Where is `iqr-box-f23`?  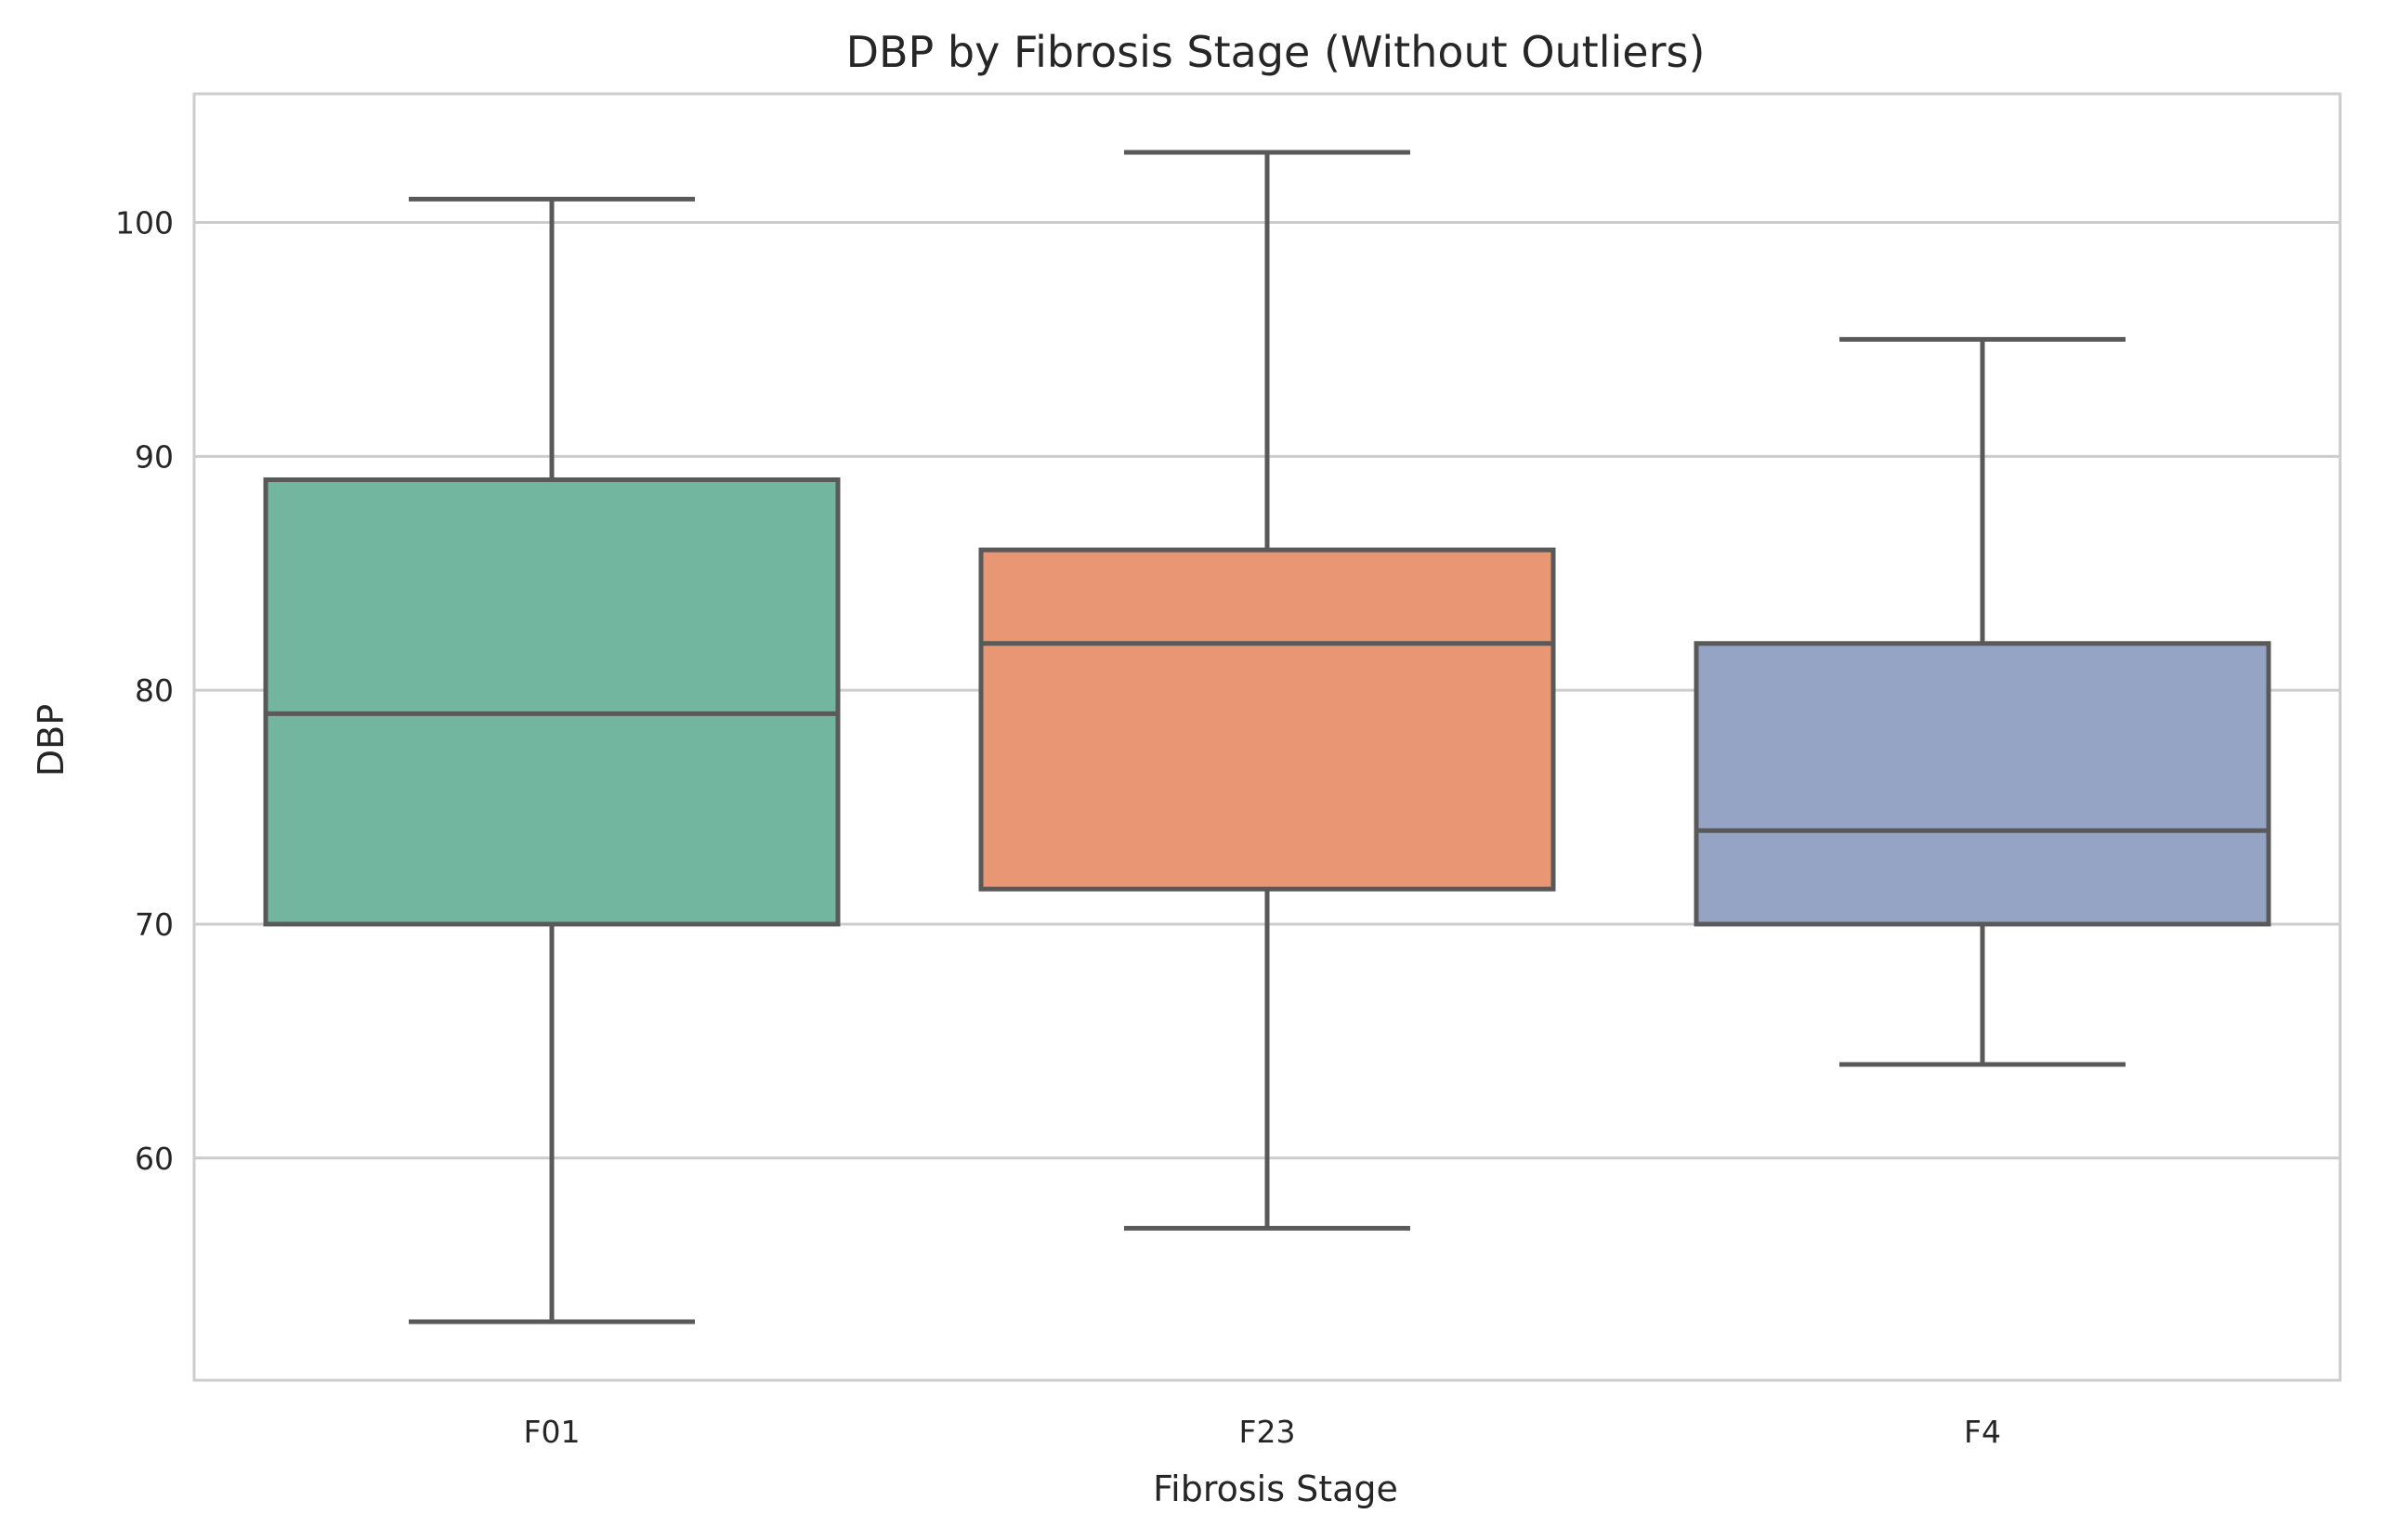 iqr-box-f23 is located at coordinates (1267, 719).